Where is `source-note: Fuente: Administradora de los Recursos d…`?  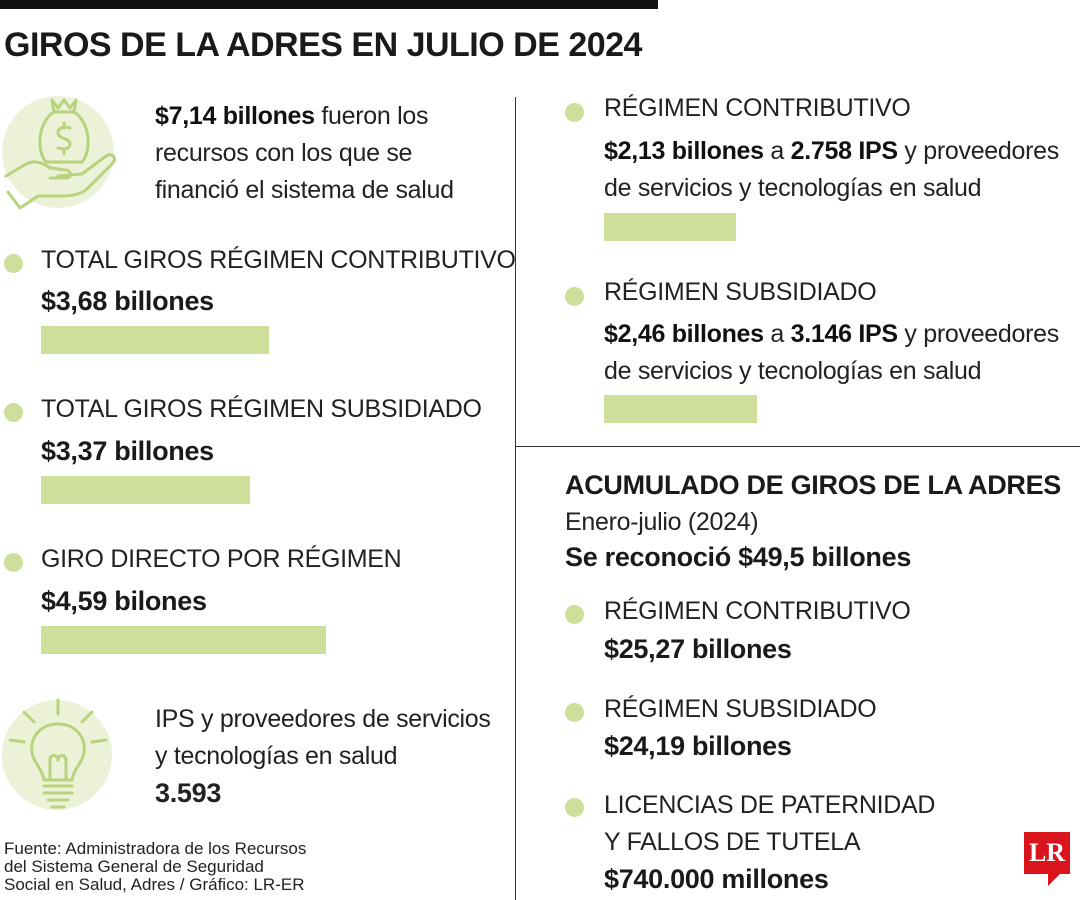 source-note: Fuente: Administradora de los Recursos d… is located at coordinates (155, 867).